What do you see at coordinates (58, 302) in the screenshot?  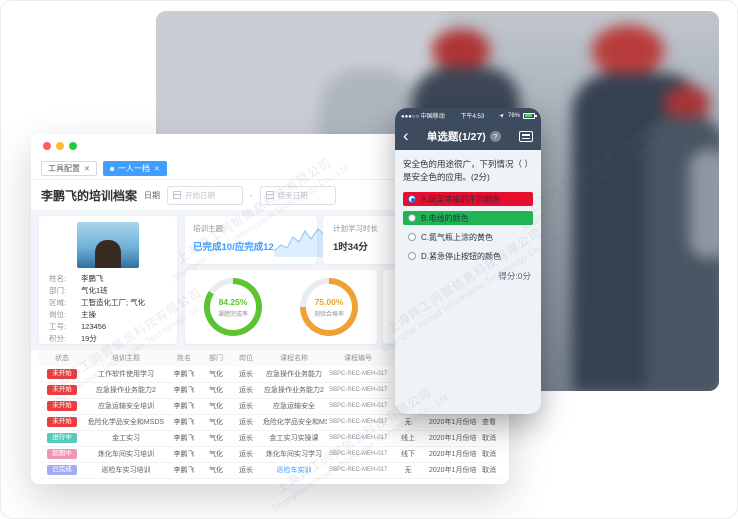 I see `field-label: 区域:` at bounding box center [58, 302].